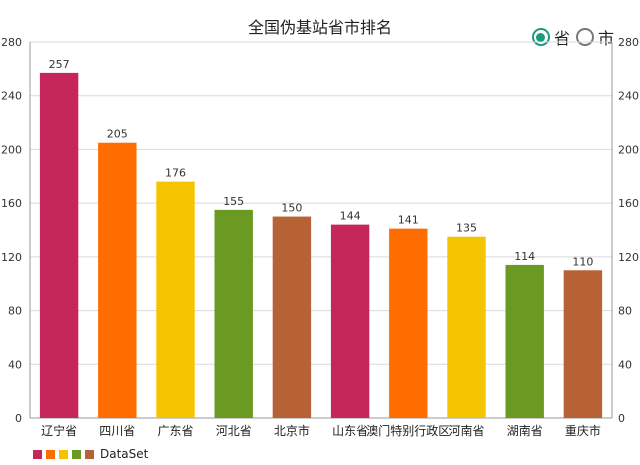 This screenshot has height=465, width=640. Describe the element at coordinates (605, 38) in the screenshot. I see `radio-city-label: 市` at that location.